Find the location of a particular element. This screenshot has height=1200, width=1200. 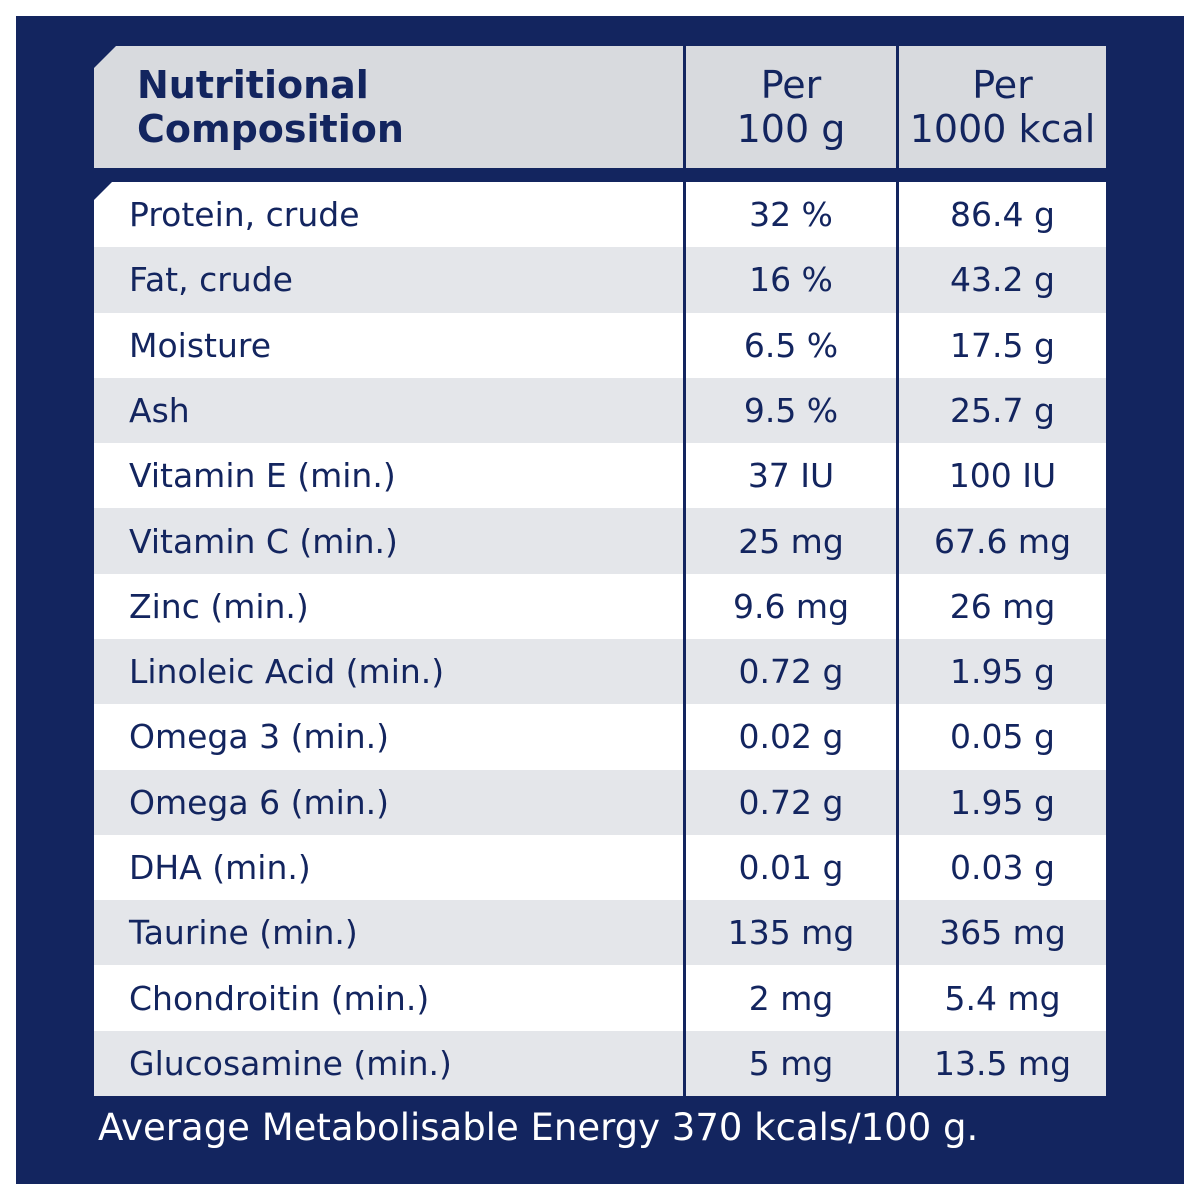

nutrient-name-cell: Vitamin E (min.) is located at coordinates (388, 476).